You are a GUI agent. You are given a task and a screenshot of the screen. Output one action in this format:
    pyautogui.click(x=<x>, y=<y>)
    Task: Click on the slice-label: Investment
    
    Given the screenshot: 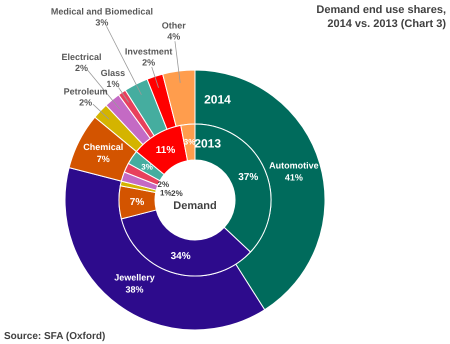 What is the action you would take?
    pyautogui.click(x=148, y=51)
    